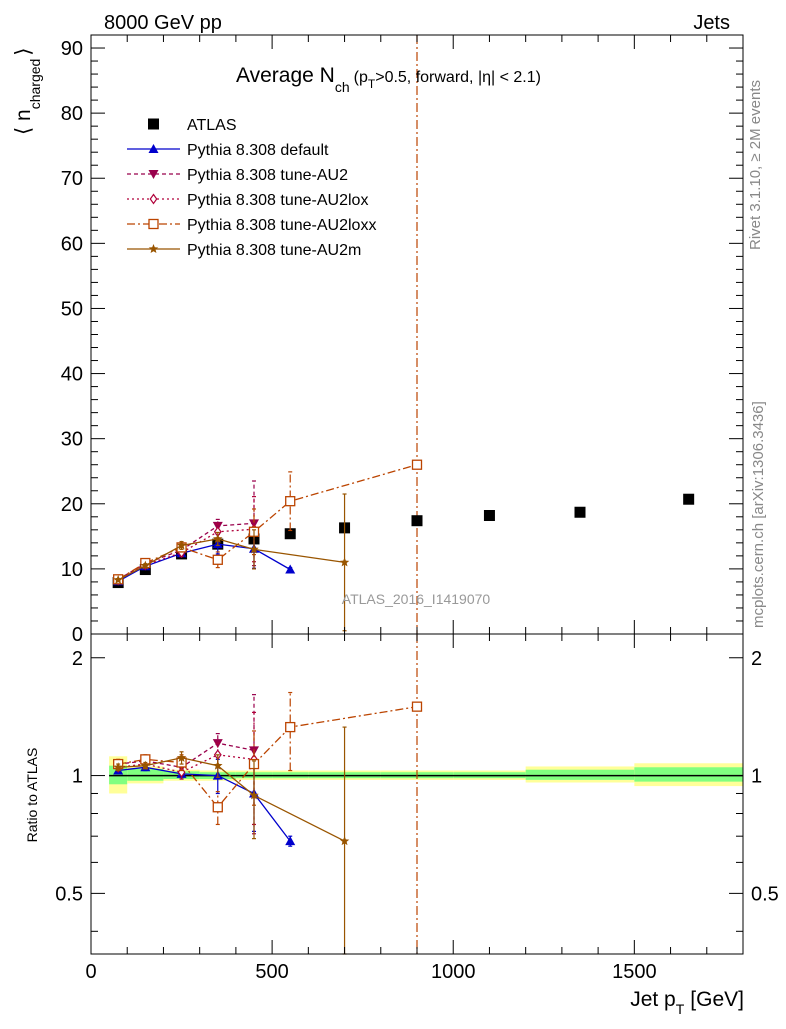 This screenshot has height=1029, width=786. Describe the element at coordinates (653, 999) in the screenshot. I see `x-axis-label-text: Jet p` at that location.